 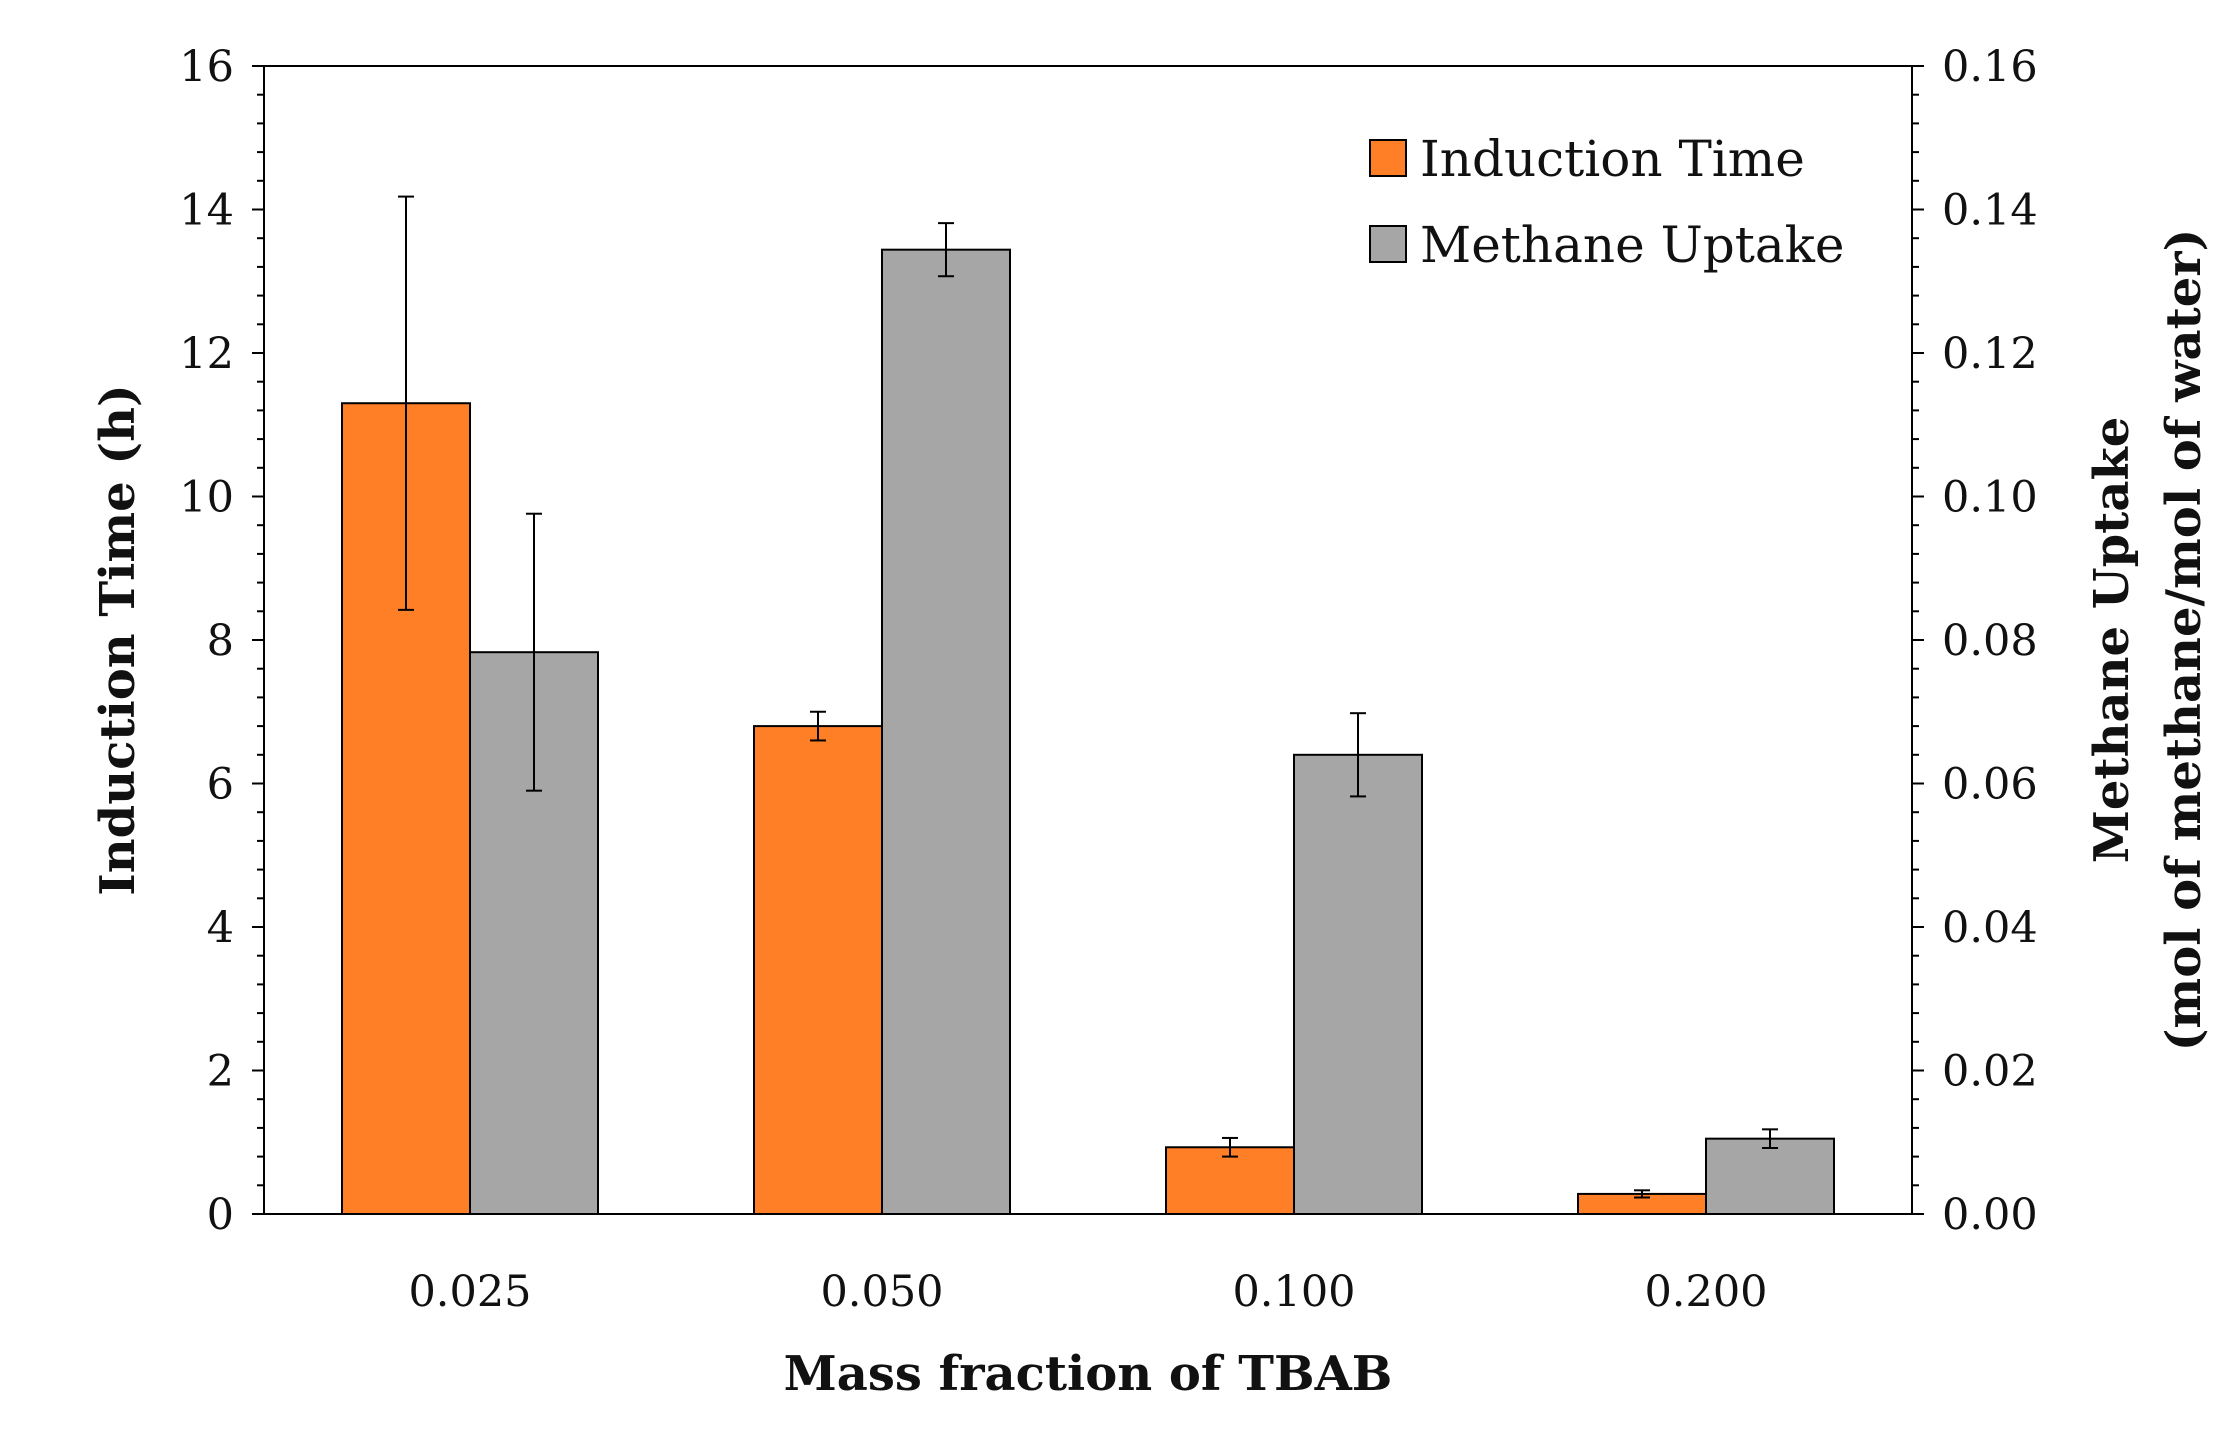 I want to click on legend: Induction Time Methane Uptake, so click(x=1607, y=202).